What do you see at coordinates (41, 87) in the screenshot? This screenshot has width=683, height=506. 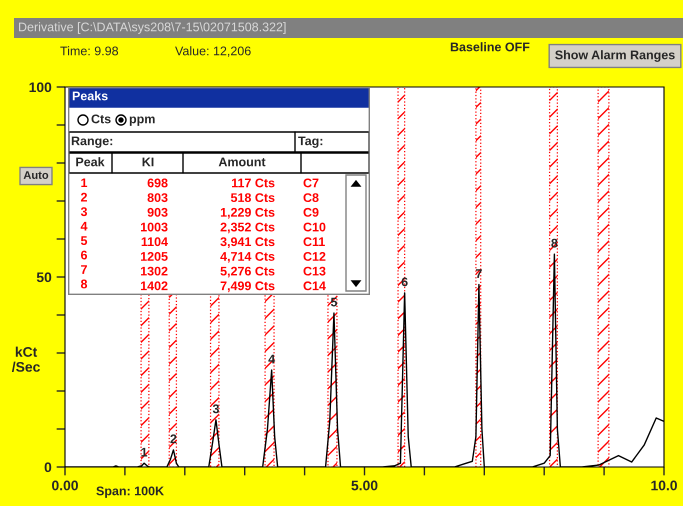 I see `y-tick-label: 100` at bounding box center [41, 87].